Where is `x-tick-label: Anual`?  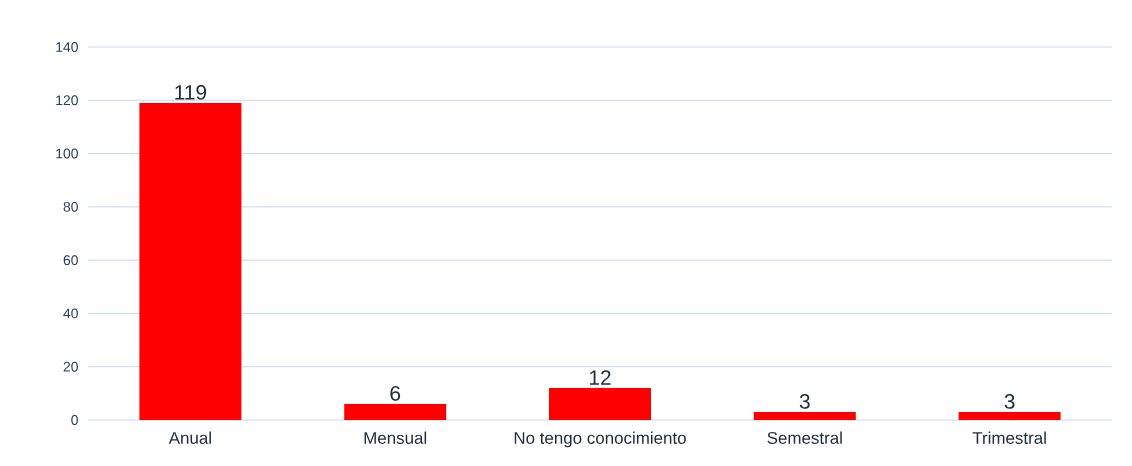
x-tick-label: Anual is located at coordinates (189, 437).